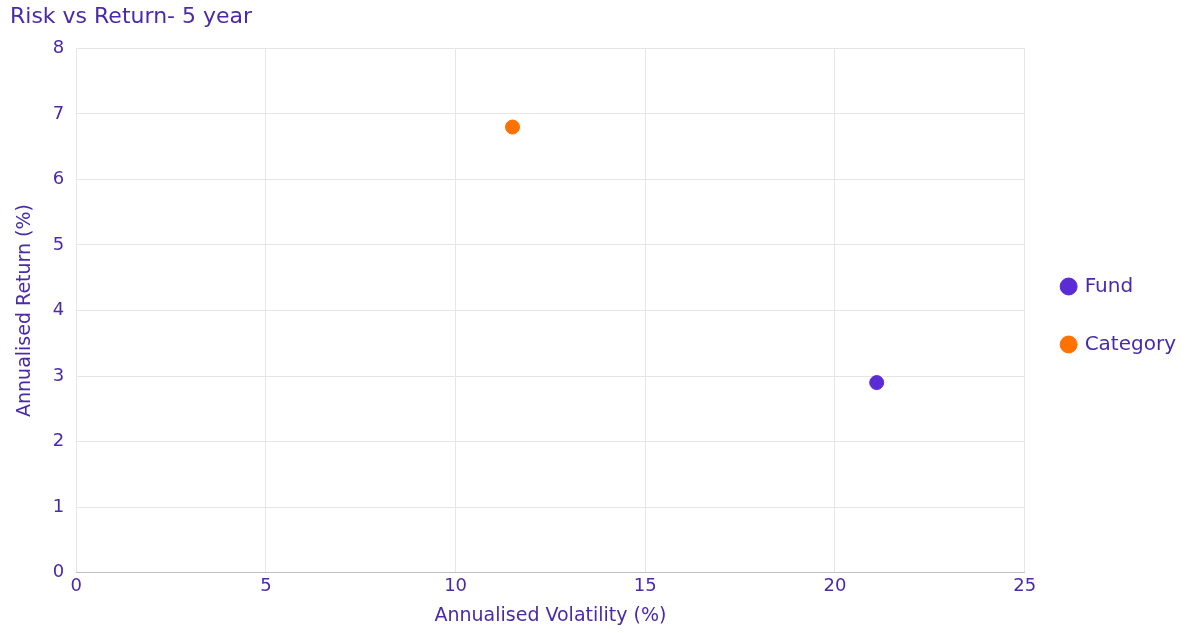  What do you see at coordinates (58, 505) in the screenshot?
I see `y-tick-label: 1` at bounding box center [58, 505].